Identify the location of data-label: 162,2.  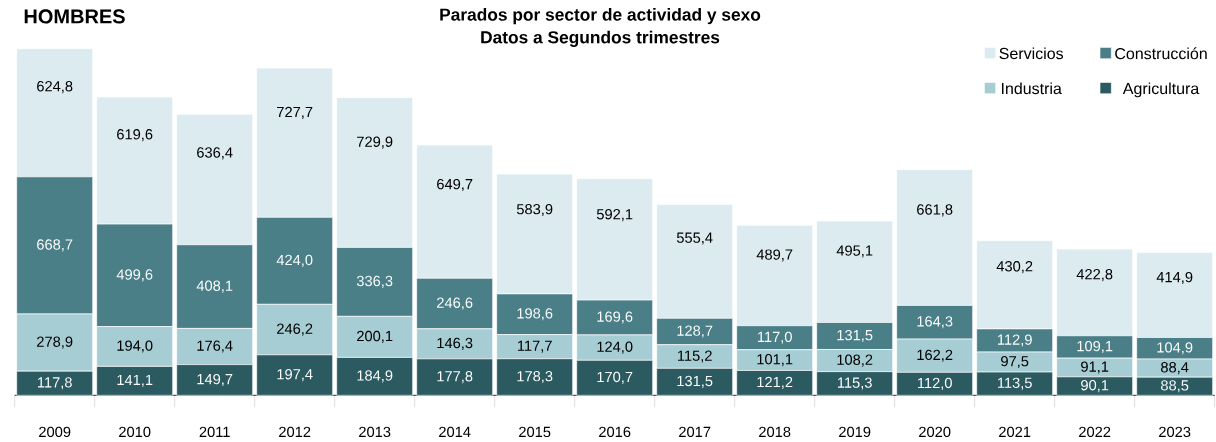
(935, 355).